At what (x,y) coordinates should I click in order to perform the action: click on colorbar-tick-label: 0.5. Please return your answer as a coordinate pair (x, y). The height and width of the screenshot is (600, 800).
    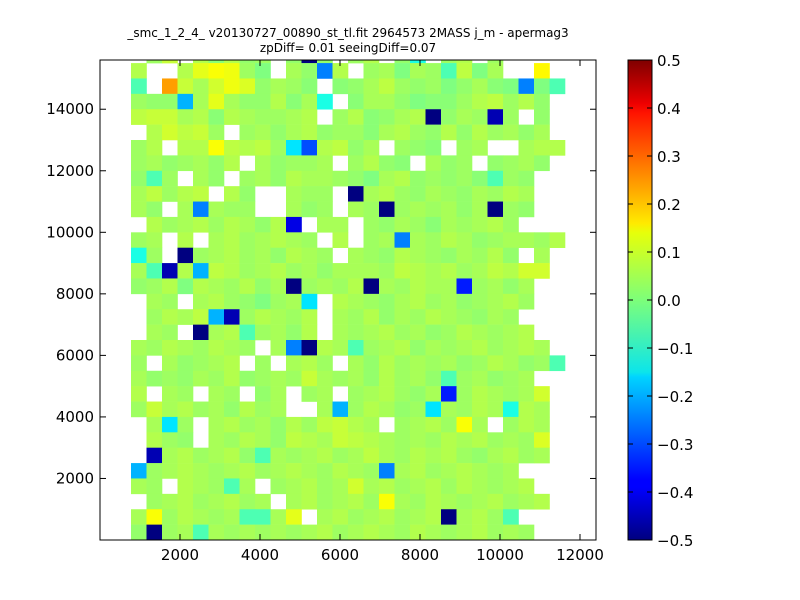
    Looking at the image, I should click on (669, 61).